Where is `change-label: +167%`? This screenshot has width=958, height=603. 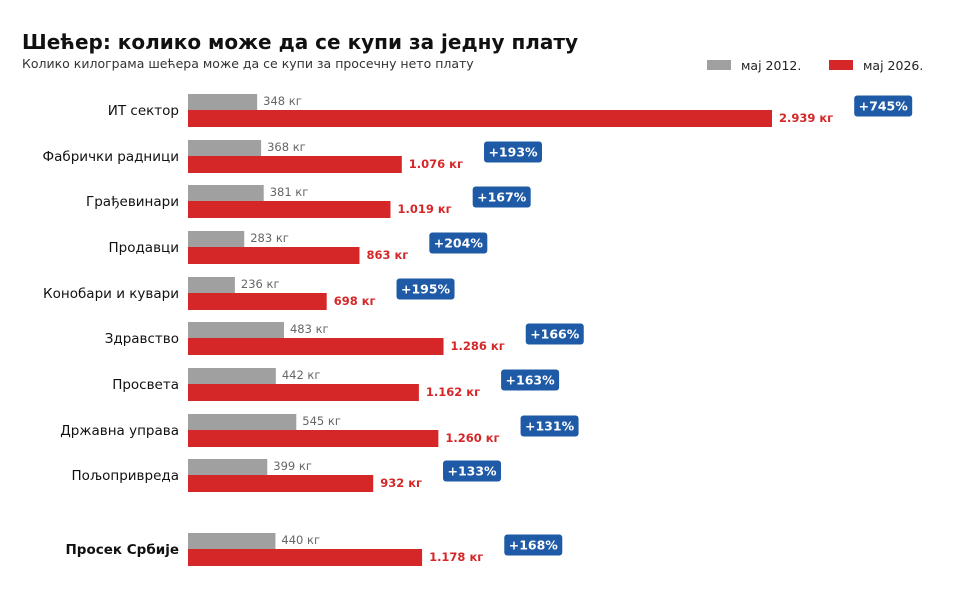
change-label: +167% is located at coordinates (502, 197).